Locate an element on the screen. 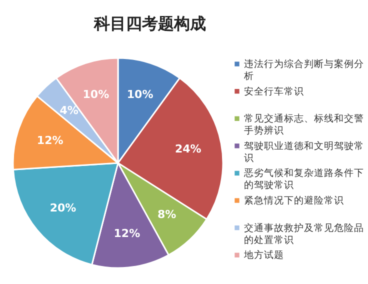 The width and height of the screenshot is (368, 284). legend-label: 安全行车常识 is located at coordinates (274, 91).